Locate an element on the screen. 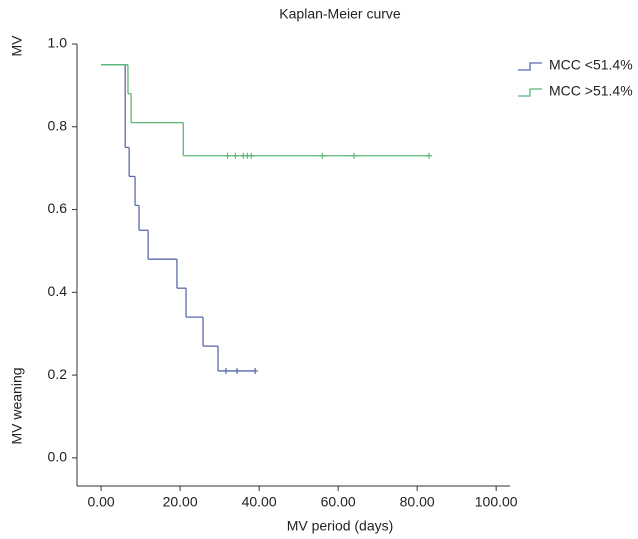  x-tick-label: 80.00 is located at coordinates (417, 502).